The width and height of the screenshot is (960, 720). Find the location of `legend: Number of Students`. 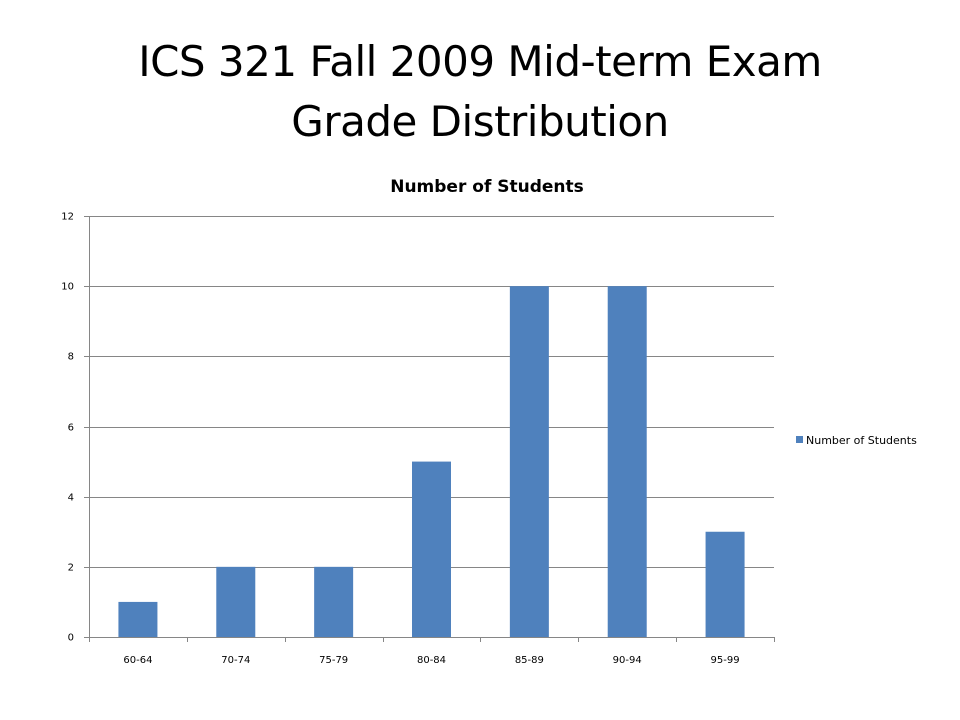

legend: Number of Students is located at coordinates (856, 440).